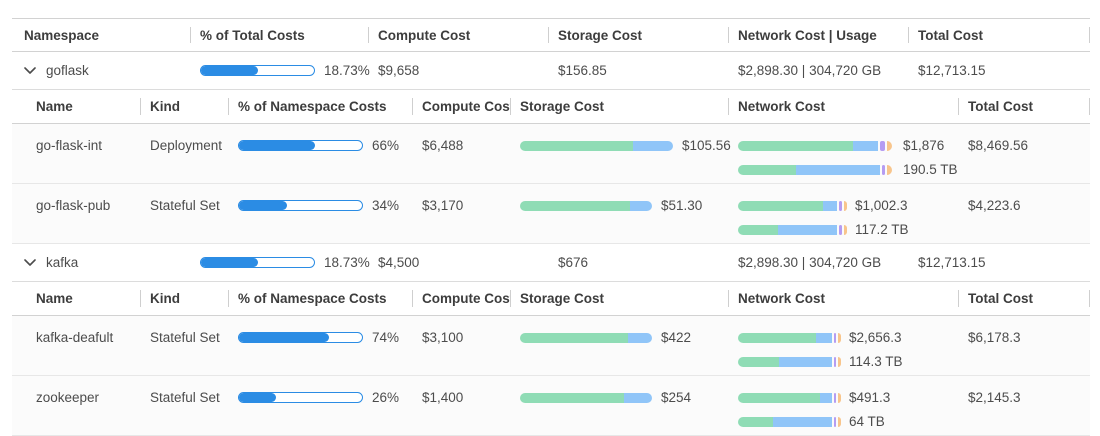 This screenshot has width=1100, height=436. I want to click on workload-name: kafka-deafult, so click(75, 337).